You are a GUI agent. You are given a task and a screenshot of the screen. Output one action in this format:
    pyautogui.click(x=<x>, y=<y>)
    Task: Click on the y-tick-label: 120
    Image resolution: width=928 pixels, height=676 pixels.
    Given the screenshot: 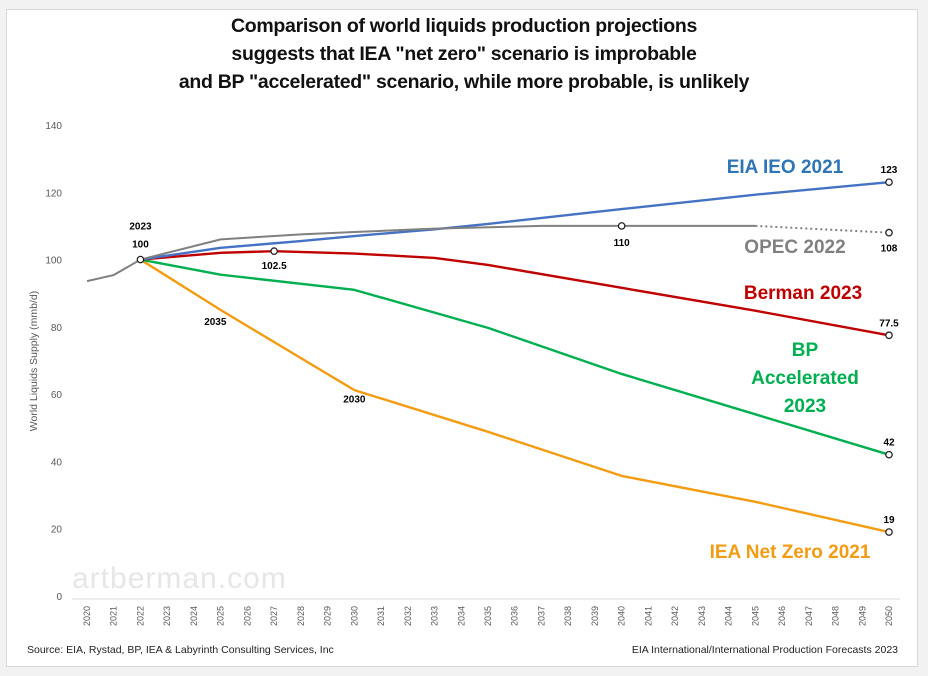 What is the action you would take?
    pyautogui.click(x=53, y=193)
    